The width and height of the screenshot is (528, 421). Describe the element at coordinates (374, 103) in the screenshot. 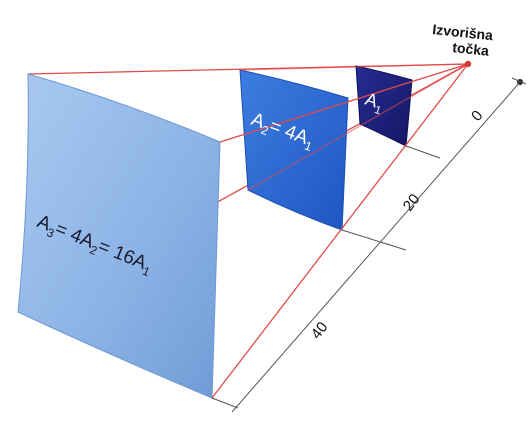

I see `surface-a1-label: A1` at that location.